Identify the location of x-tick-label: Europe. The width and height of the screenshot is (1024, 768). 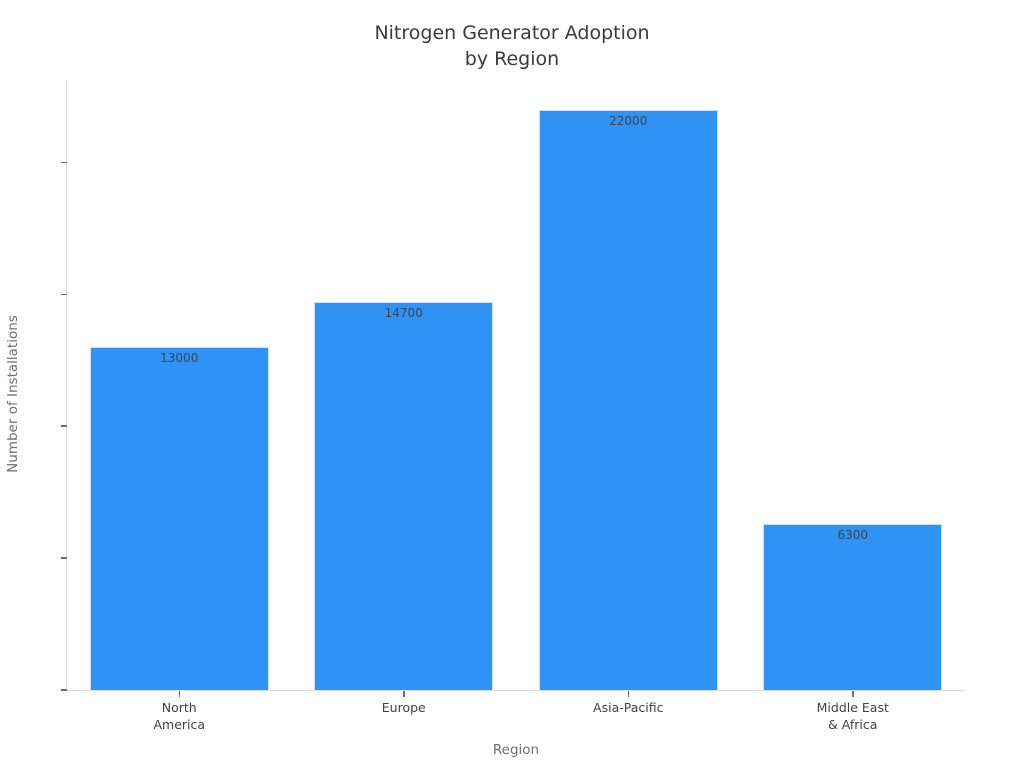
(403, 707).